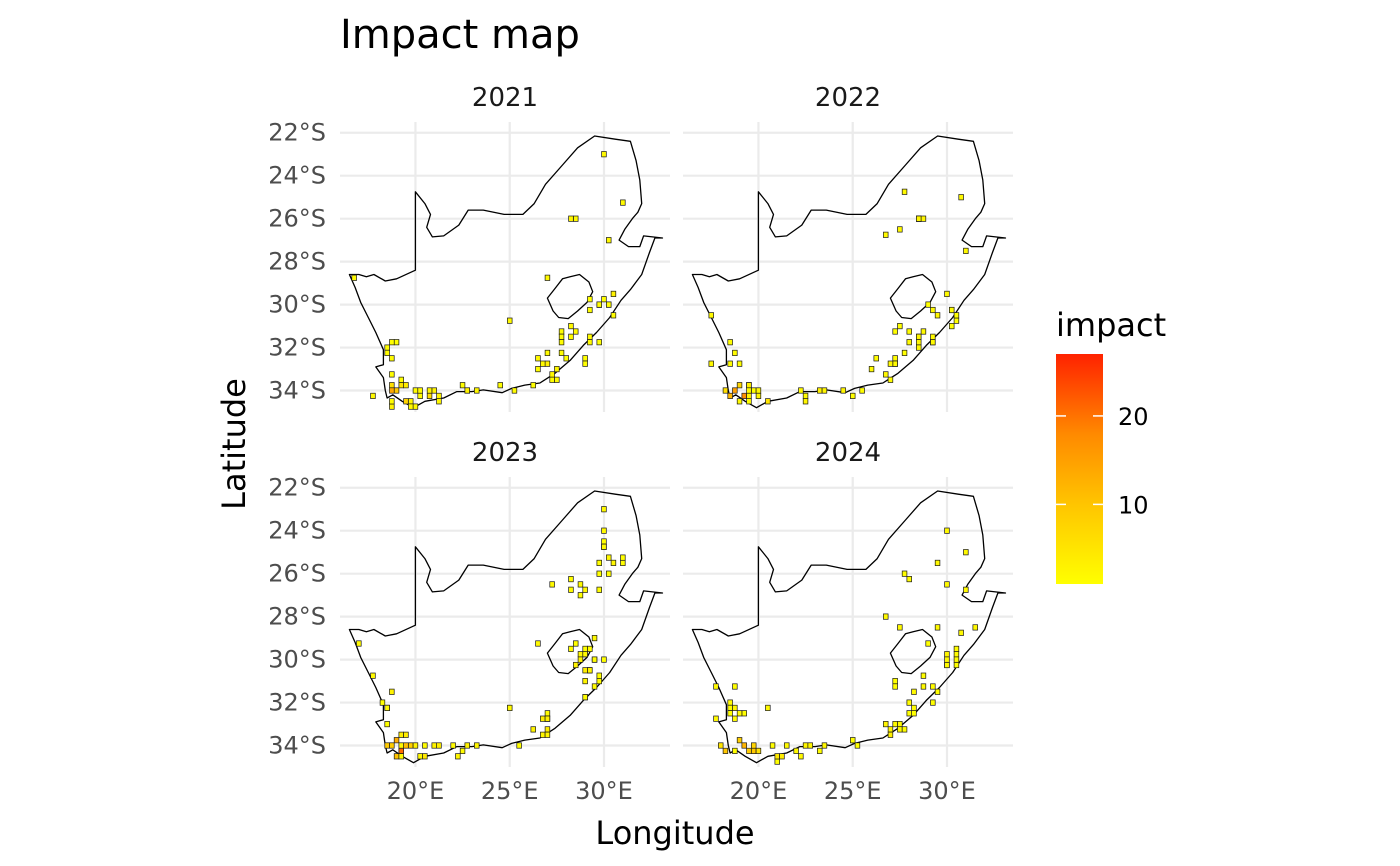 This screenshot has width=1400, height=866. I want to click on facet-panel-2024: 2024 20°E 25°E 30°E, so click(848, 621).